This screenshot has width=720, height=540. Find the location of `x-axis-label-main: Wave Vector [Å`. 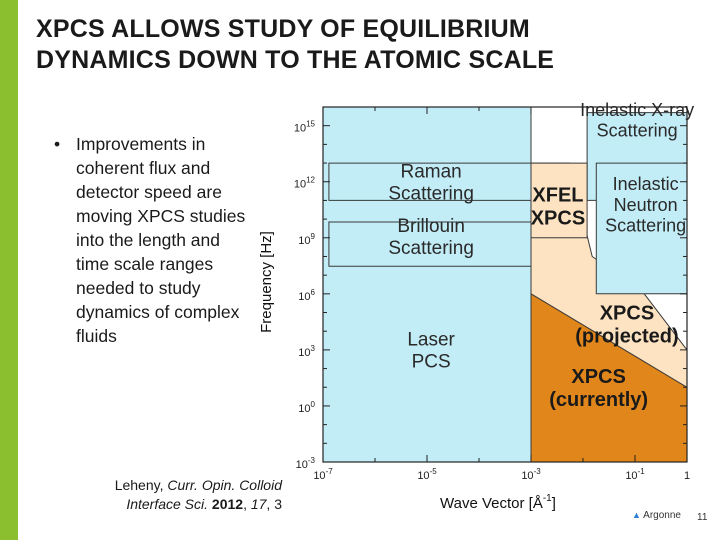

x-axis-label-main: Wave Vector [Å is located at coordinates (491, 503).